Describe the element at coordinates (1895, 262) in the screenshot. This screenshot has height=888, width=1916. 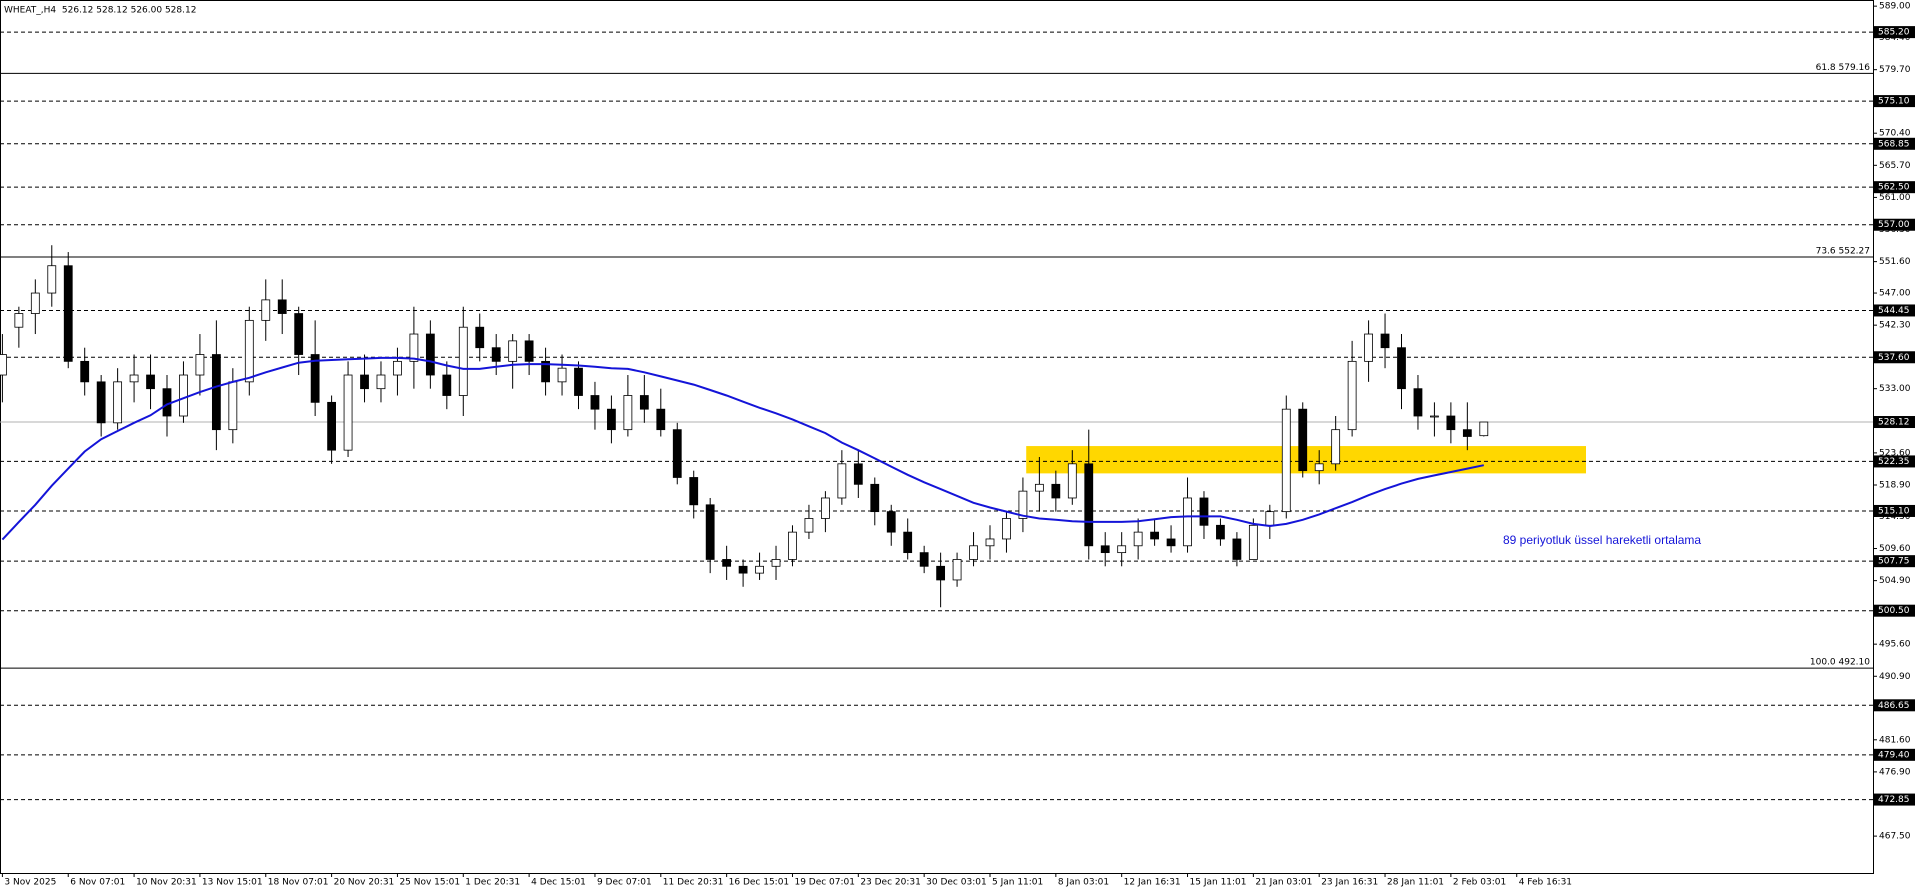
I see `y-tick-label: 551.60` at that location.